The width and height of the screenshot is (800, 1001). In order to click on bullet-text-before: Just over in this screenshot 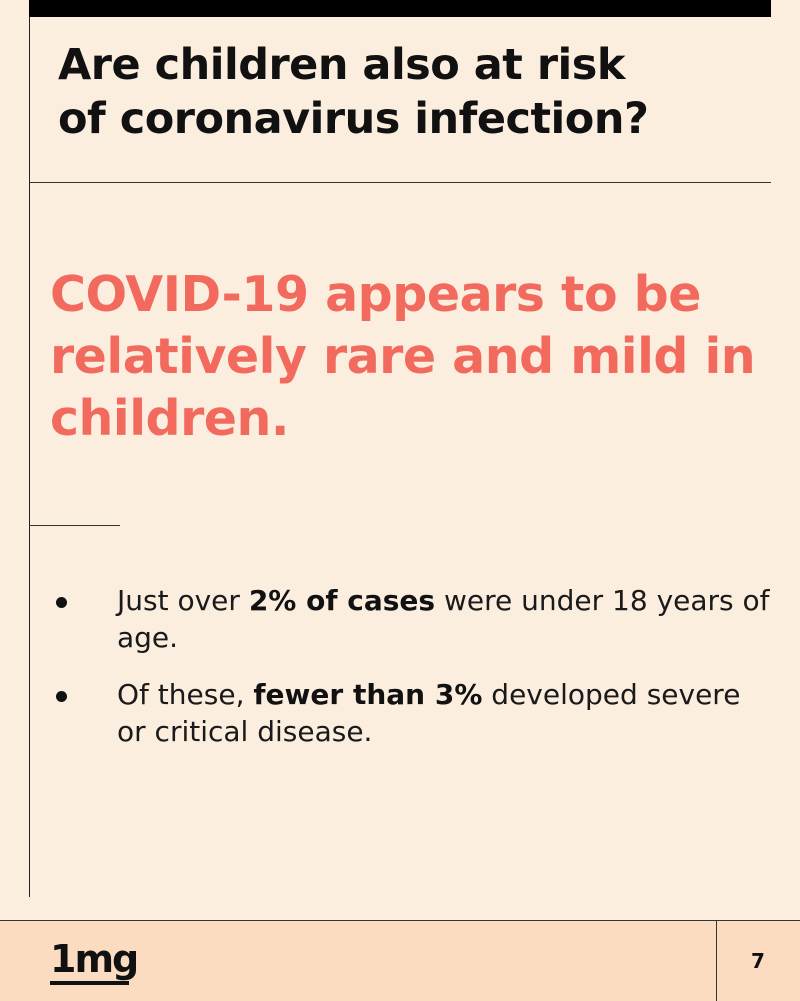, I will do `click(183, 600)`.